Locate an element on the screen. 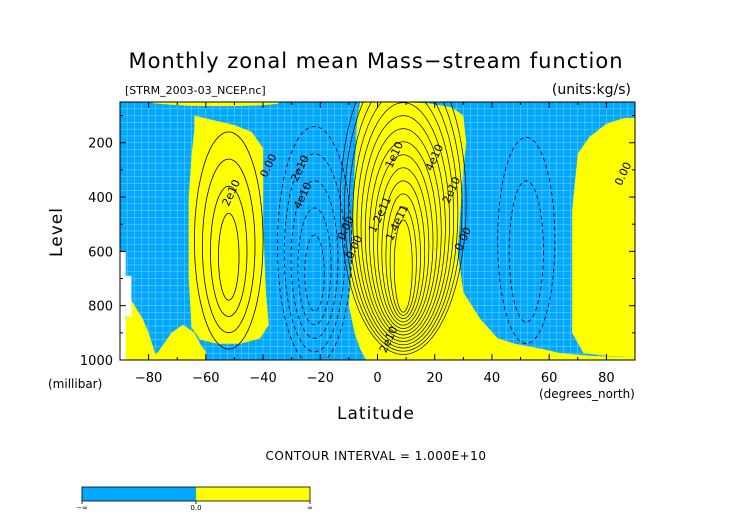 This screenshot has height=532, width=752. positive-region-top-left is located at coordinates (214, 104).